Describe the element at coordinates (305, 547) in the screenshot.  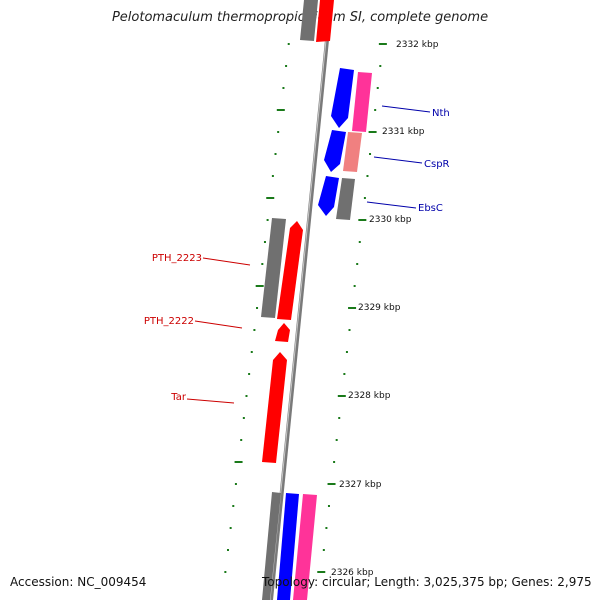
I see `gene-bottom-pink` at that location.